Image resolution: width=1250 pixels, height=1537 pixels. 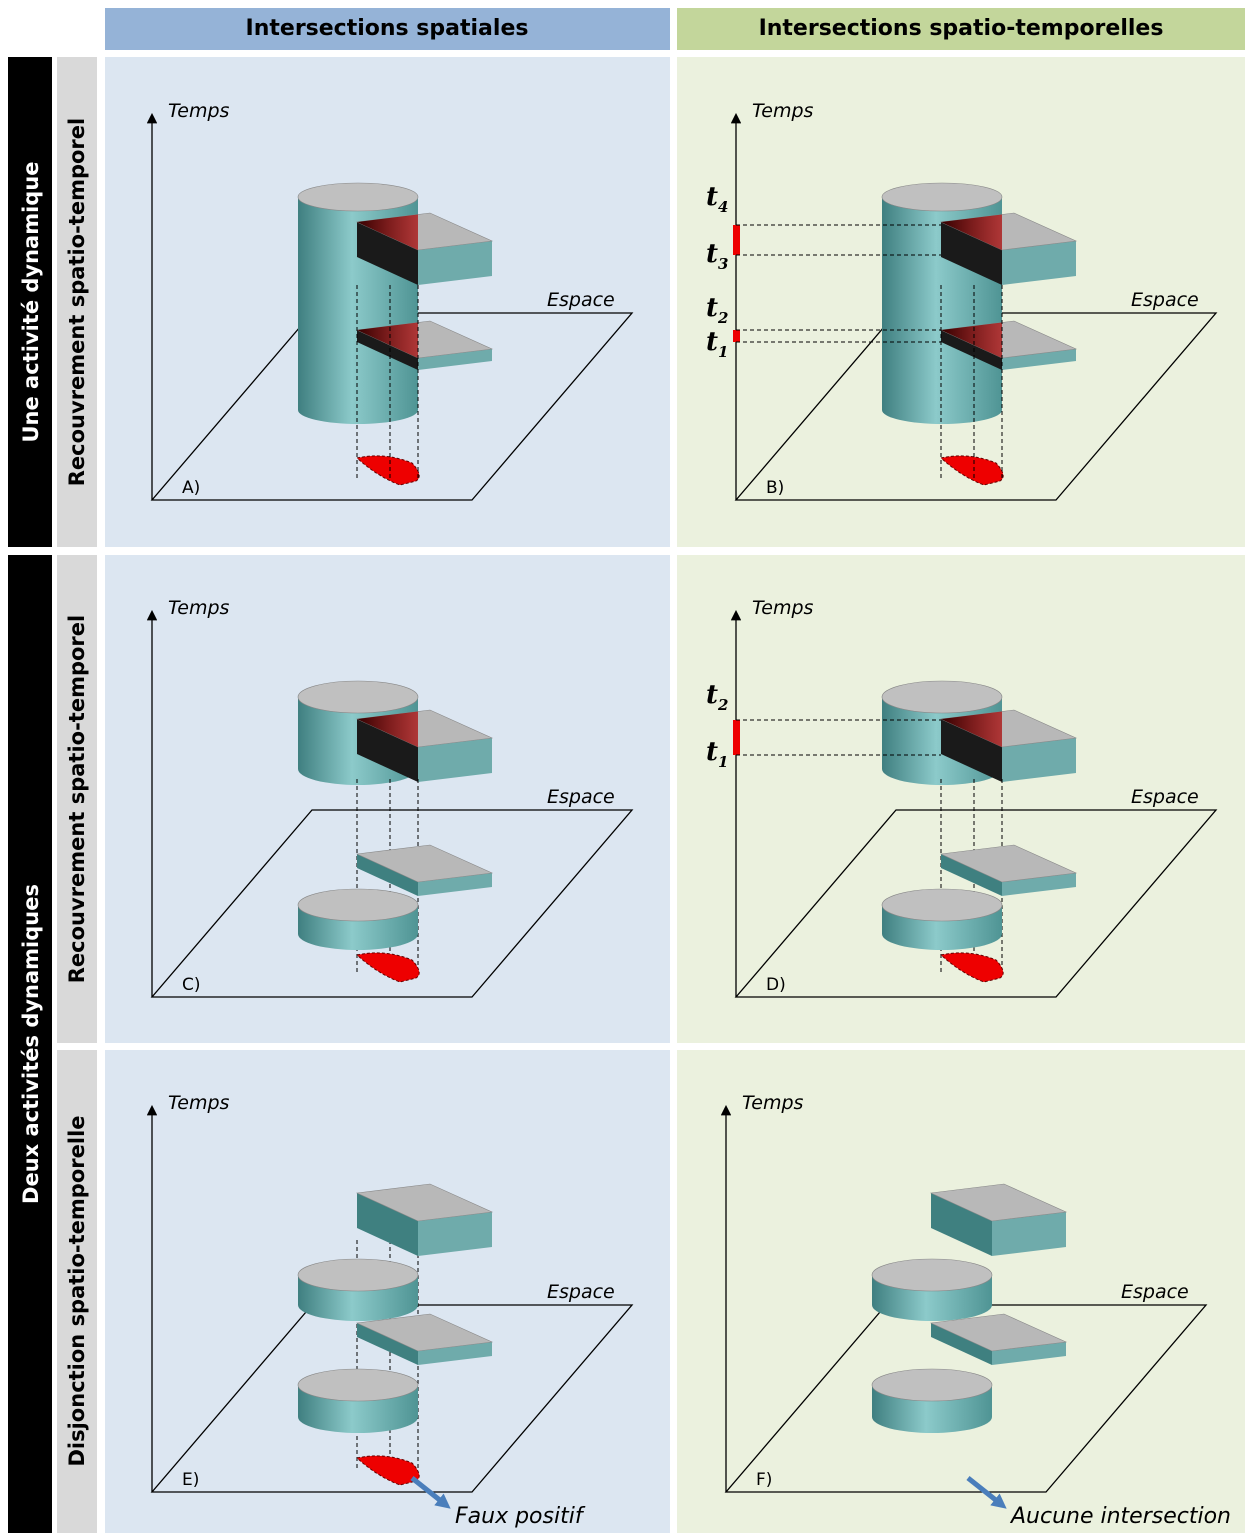 I want to click on panel-label: F), so click(x=764, y=1480).